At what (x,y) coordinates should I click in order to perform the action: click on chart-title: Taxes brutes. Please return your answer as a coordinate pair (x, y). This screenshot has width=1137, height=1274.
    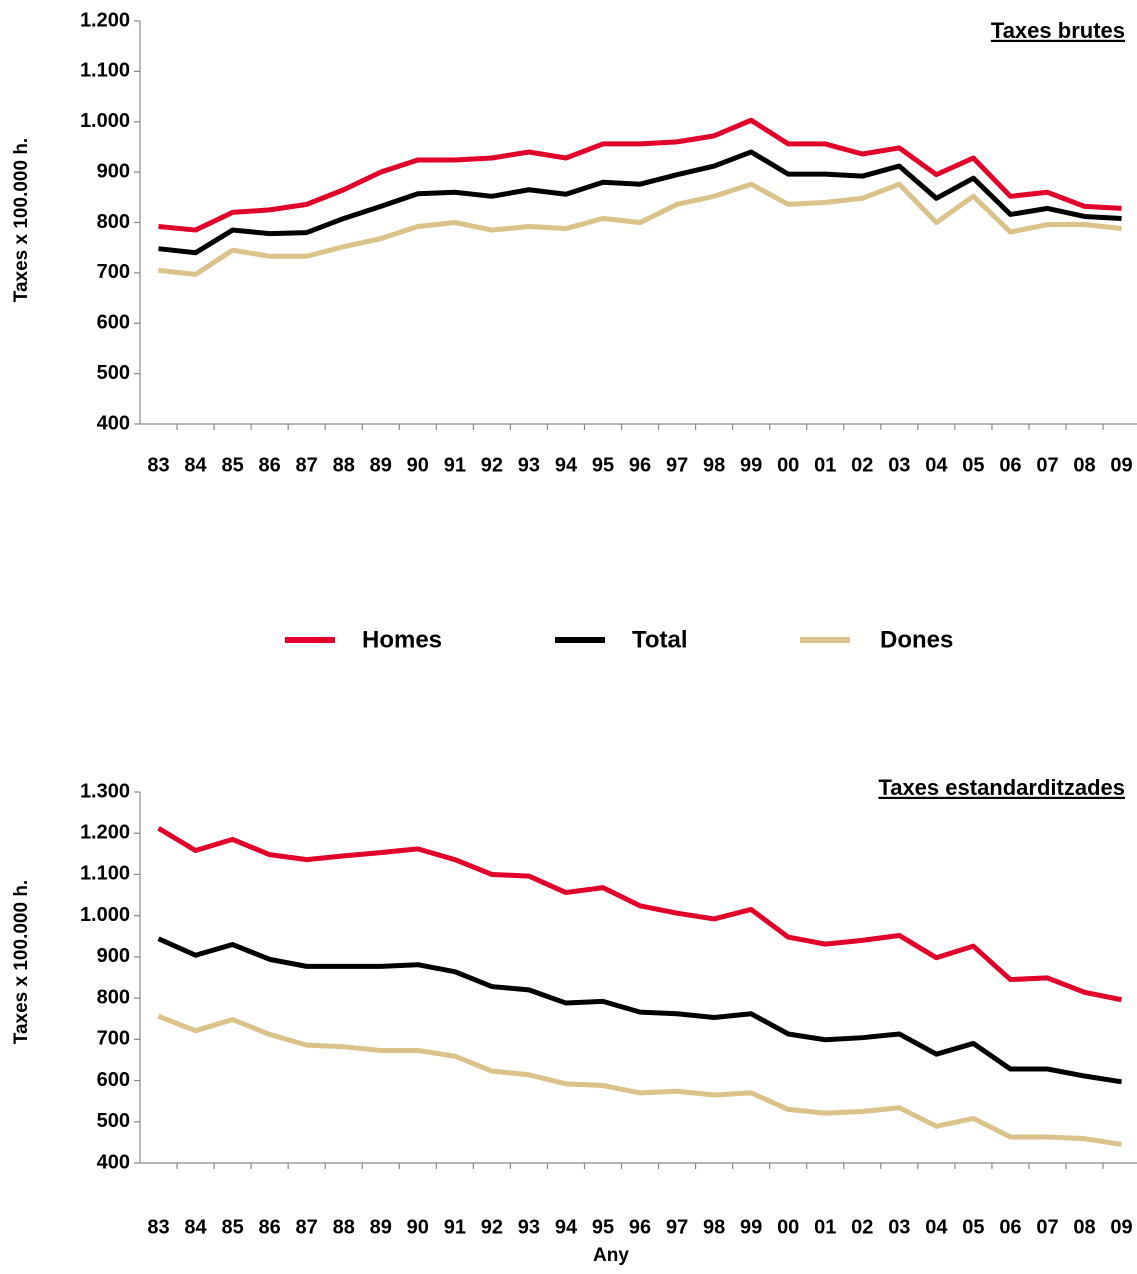
    Looking at the image, I should click on (1058, 30).